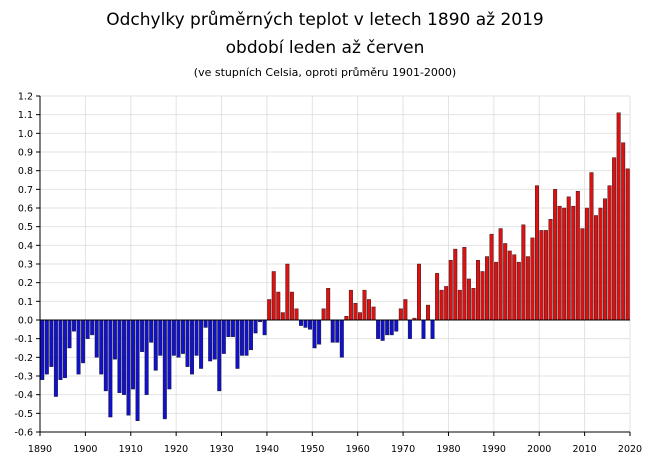 This screenshot has width=650, height=466. I want to click on y-tick-label: 1.1, so click(25, 115).